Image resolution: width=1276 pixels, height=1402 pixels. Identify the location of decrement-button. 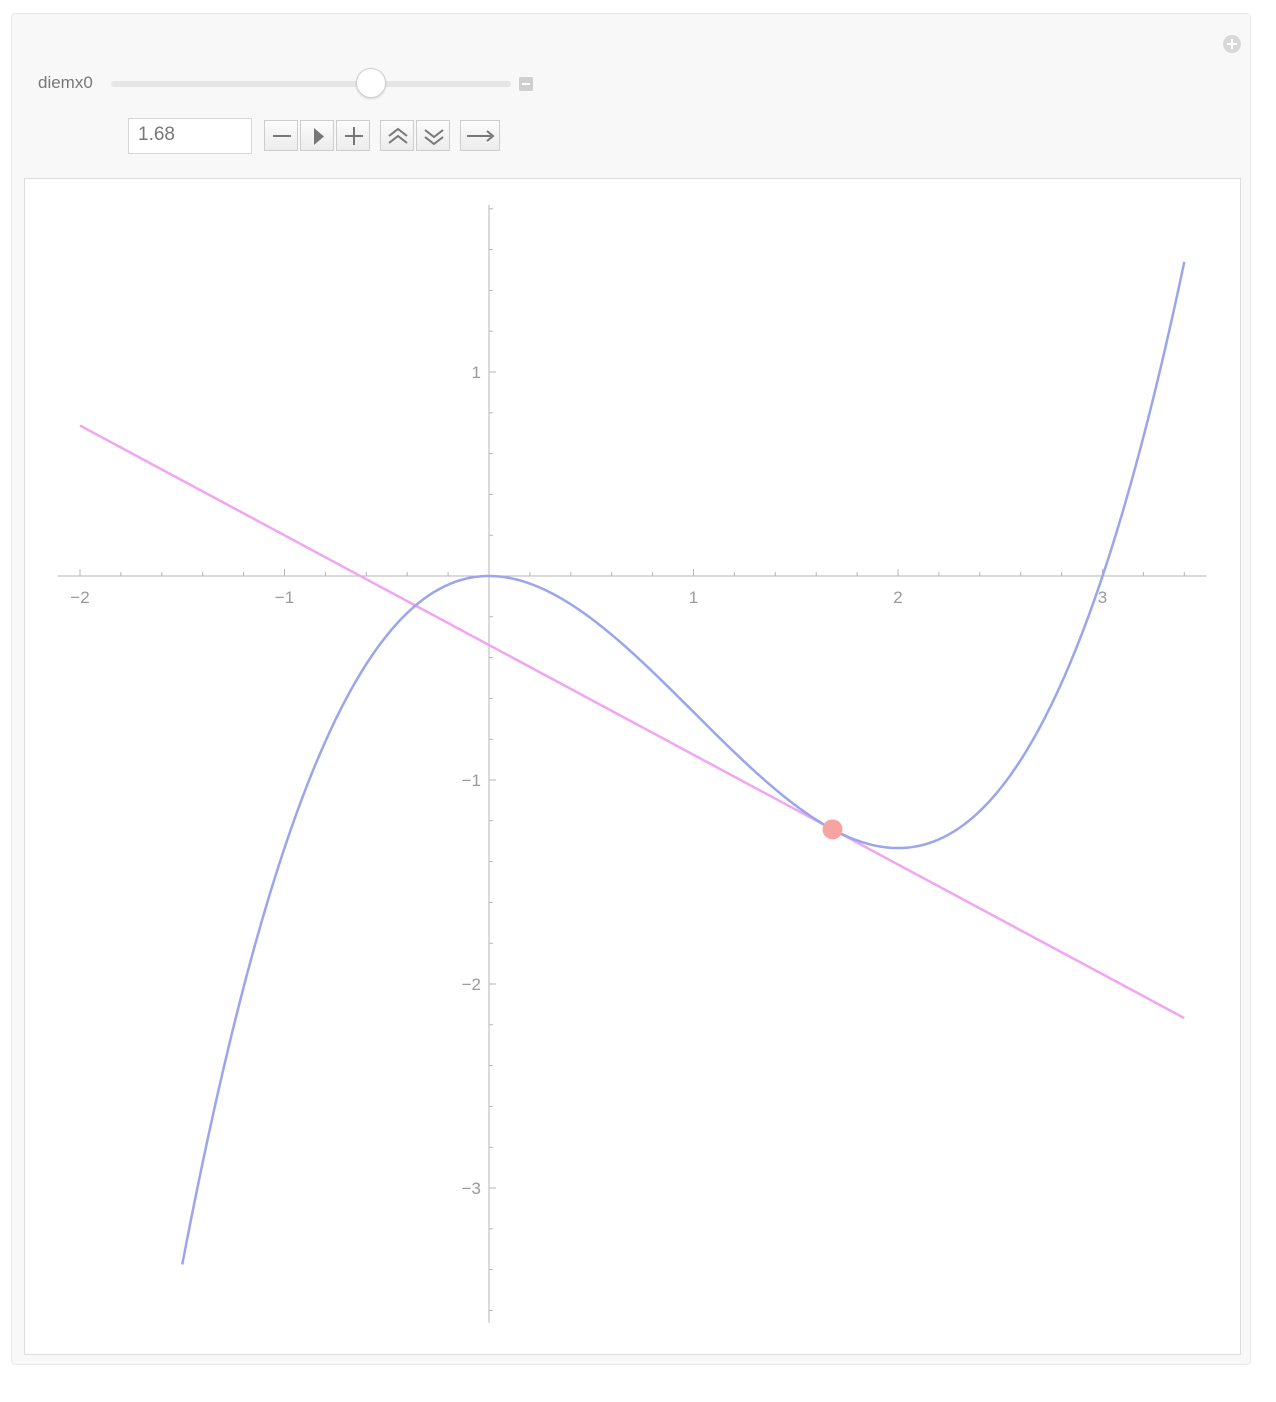
(281, 135).